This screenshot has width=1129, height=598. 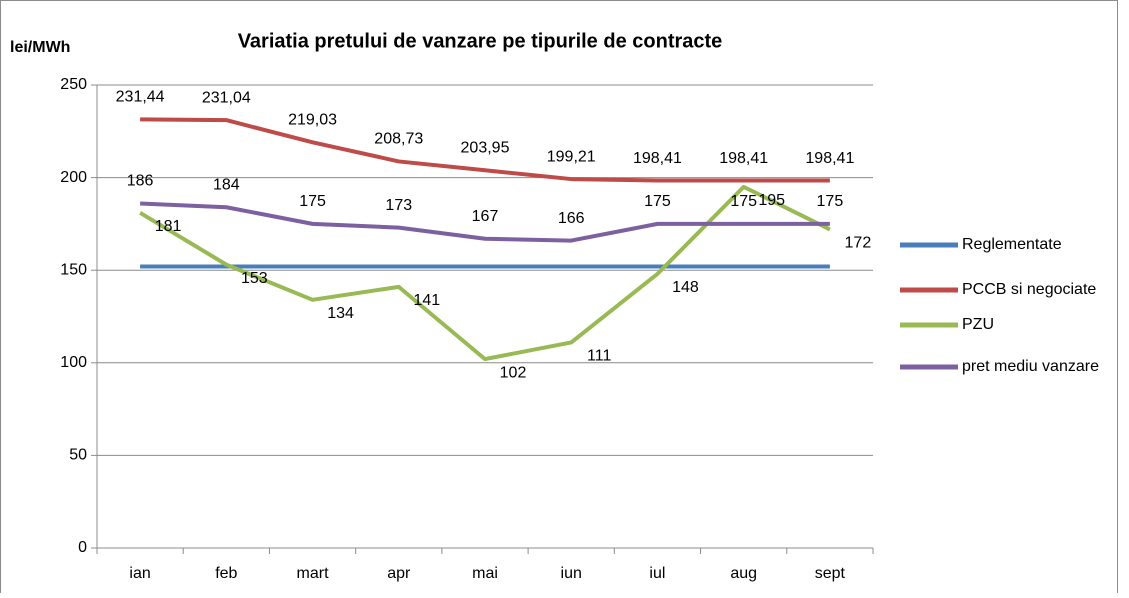 I want to click on y-tick-label: 0, so click(x=82, y=547).